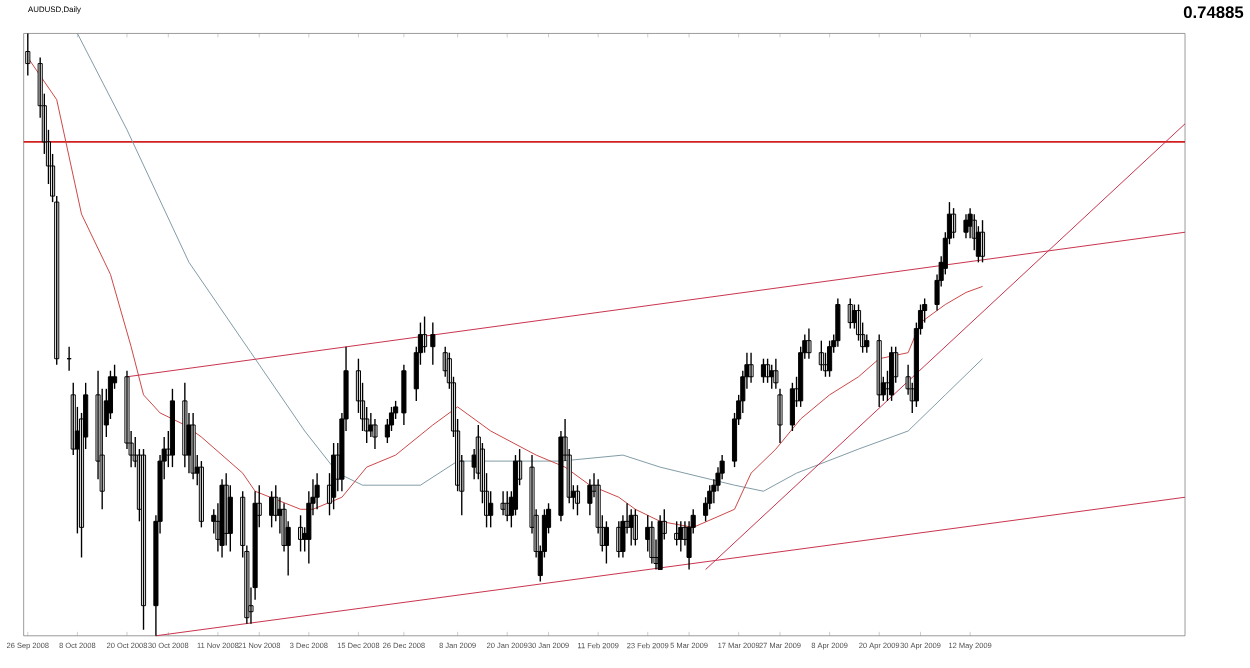  Describe the element at coordinates (1213, 12) in the screenshot. I see `text: 0.74885` at that location.